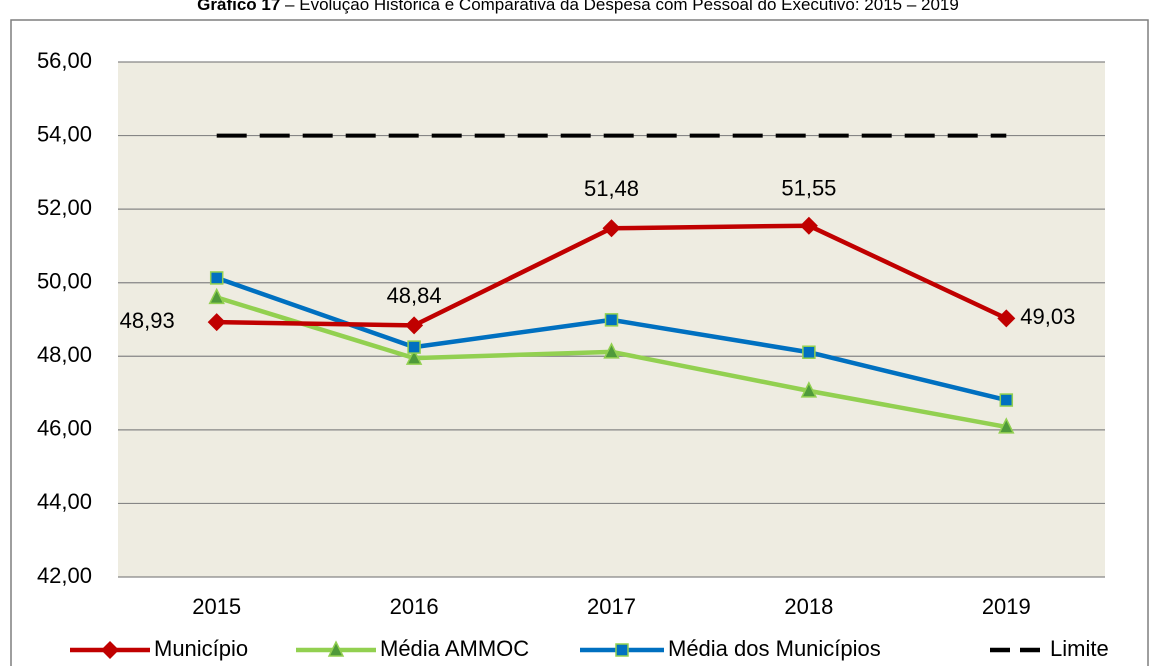 The width and height of the screenshot is (1157, 666). What do you see at coordinates (454, 648) in the screenshot?
I see `legend-label: Média AMMOC` at bounding box center [454, 648].